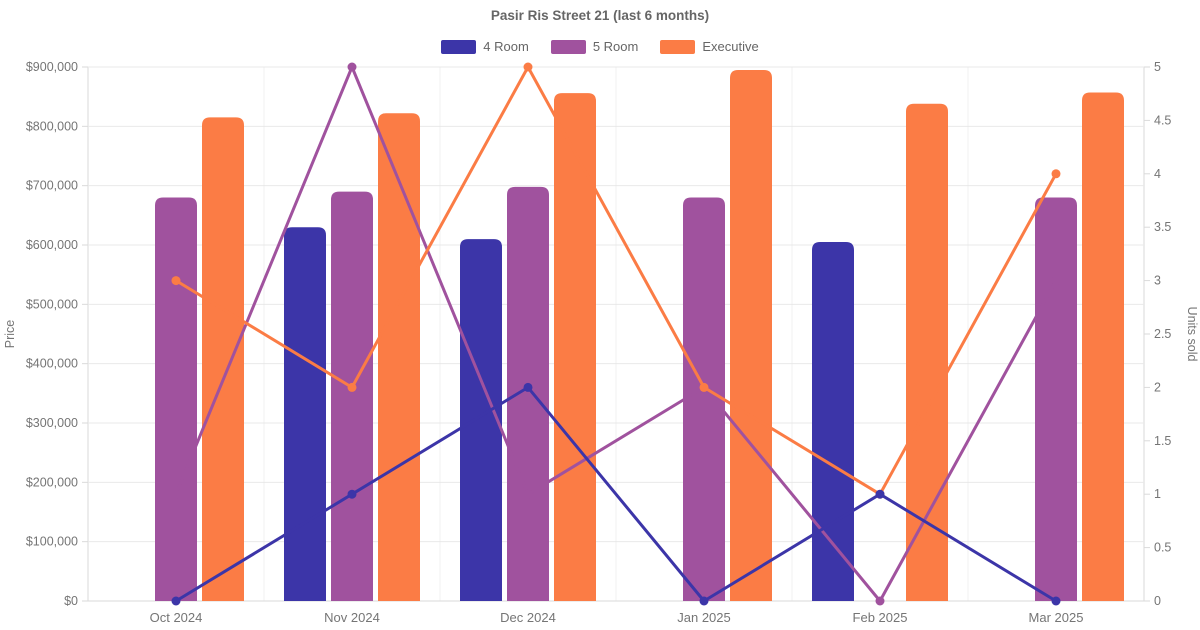  I want to click on right-axis-tick: 0, so click(1157, 601).